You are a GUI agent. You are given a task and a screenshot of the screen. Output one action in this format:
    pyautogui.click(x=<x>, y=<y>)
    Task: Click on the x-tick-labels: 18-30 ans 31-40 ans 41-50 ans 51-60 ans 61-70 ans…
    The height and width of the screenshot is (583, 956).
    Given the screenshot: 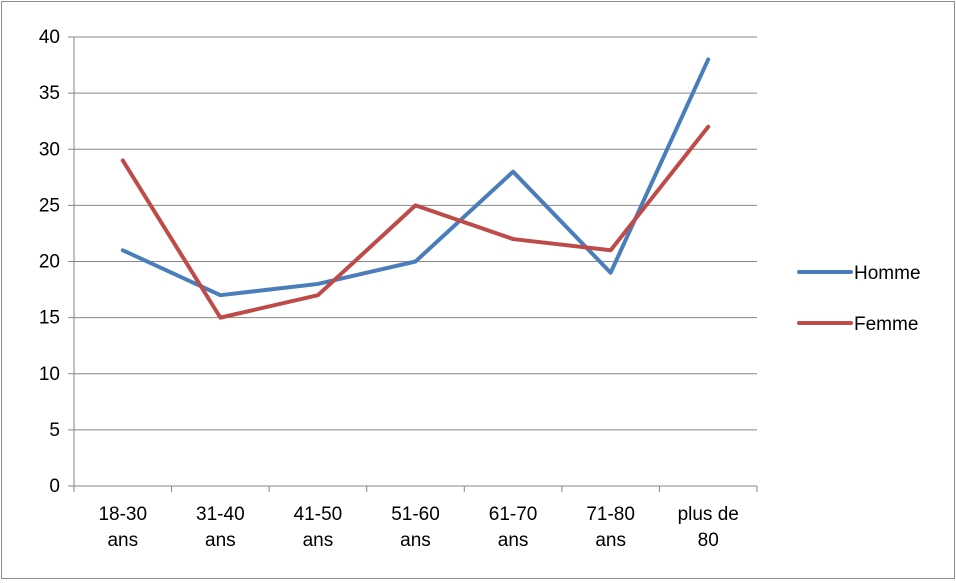 What is the action you would take?
    pyautogui.click(x=418, y=527)
    